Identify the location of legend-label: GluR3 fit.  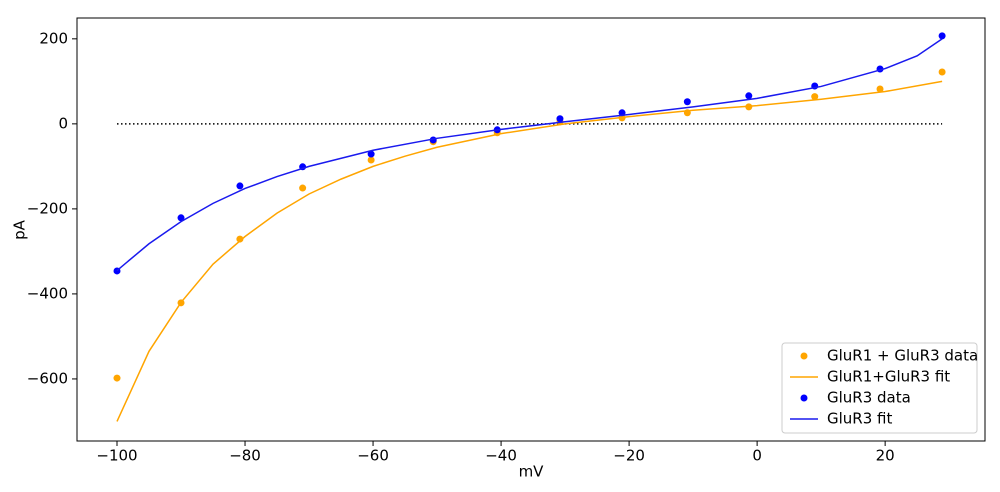
(859, 419).